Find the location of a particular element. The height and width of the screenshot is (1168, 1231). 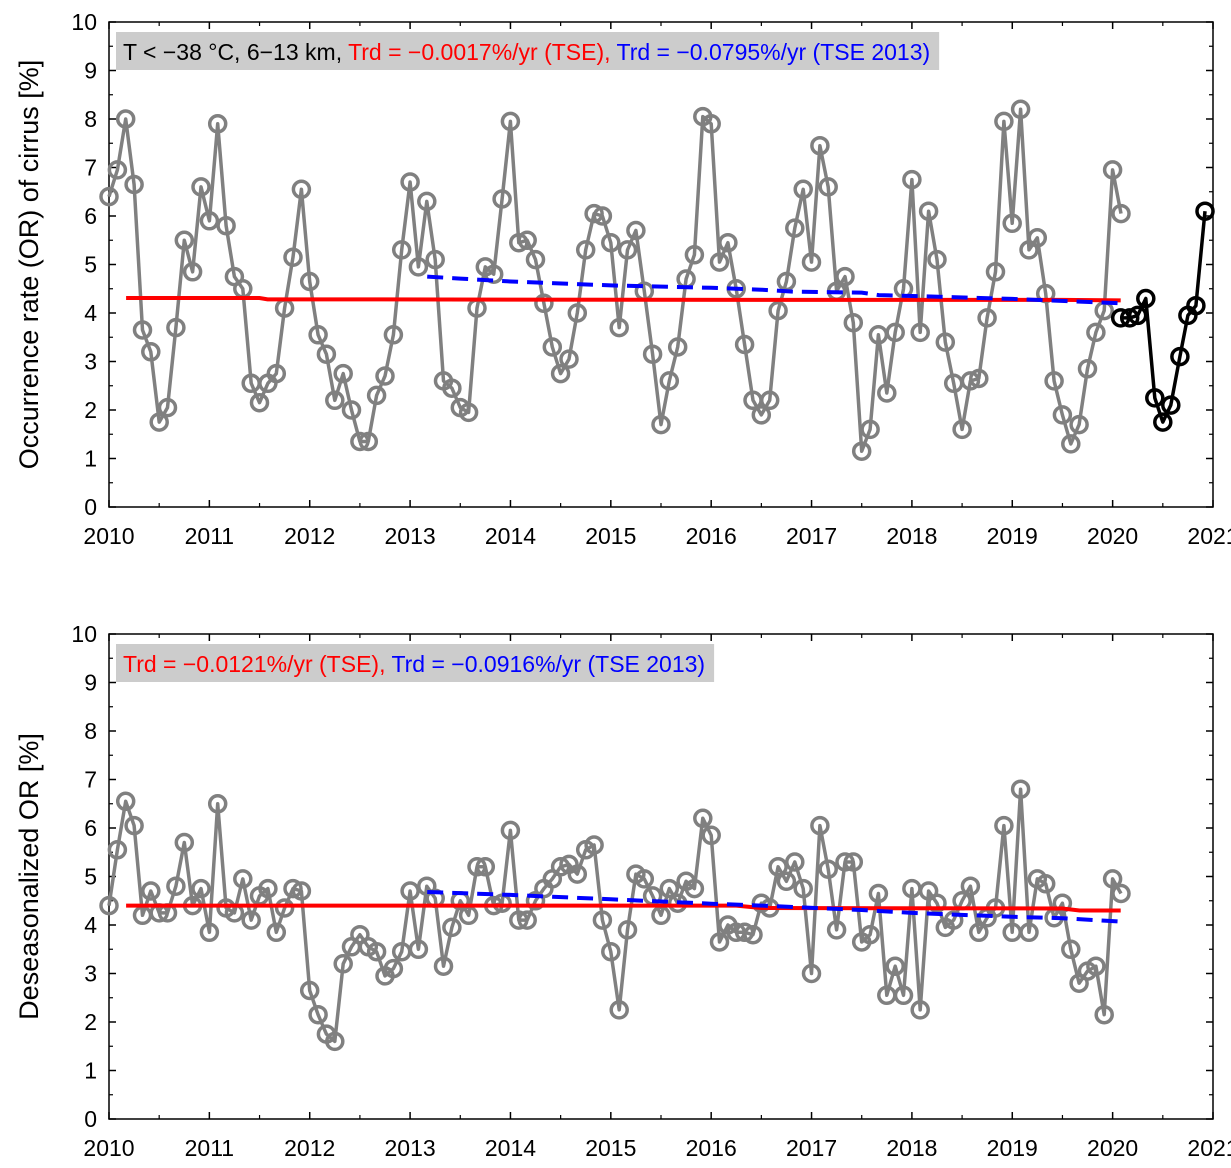

y-tick-label: 6 is located at coordinates (90, 828).